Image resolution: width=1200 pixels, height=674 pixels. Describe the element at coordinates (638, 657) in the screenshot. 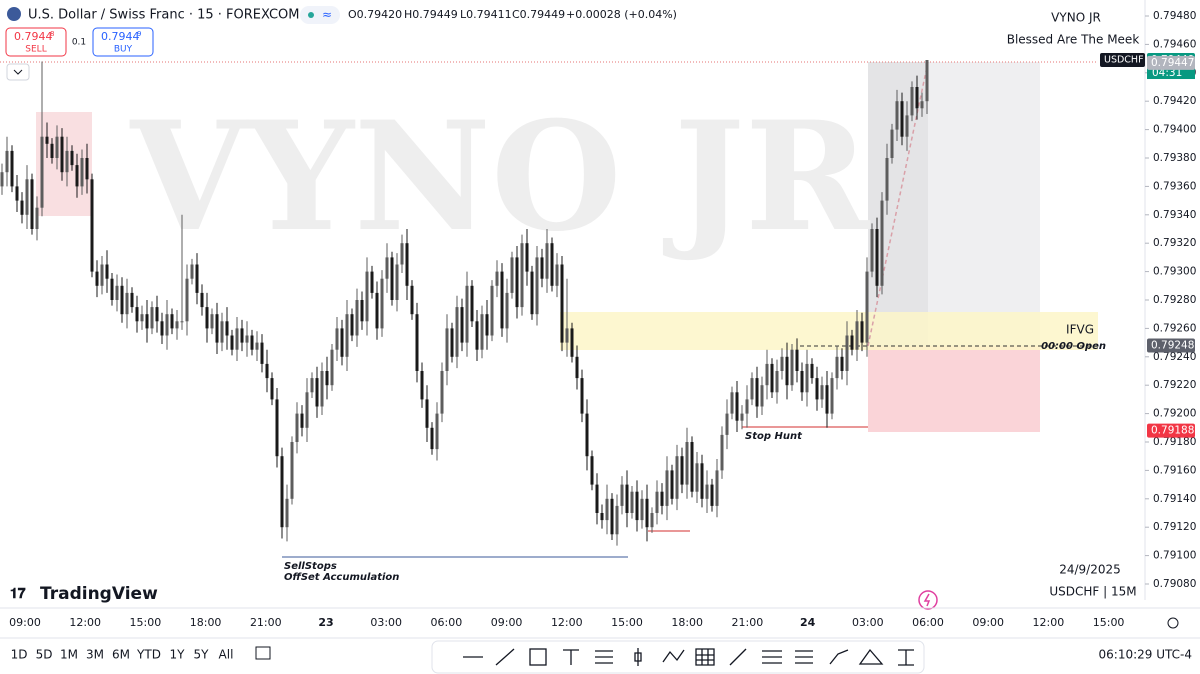

I see `tool-long` at that location.